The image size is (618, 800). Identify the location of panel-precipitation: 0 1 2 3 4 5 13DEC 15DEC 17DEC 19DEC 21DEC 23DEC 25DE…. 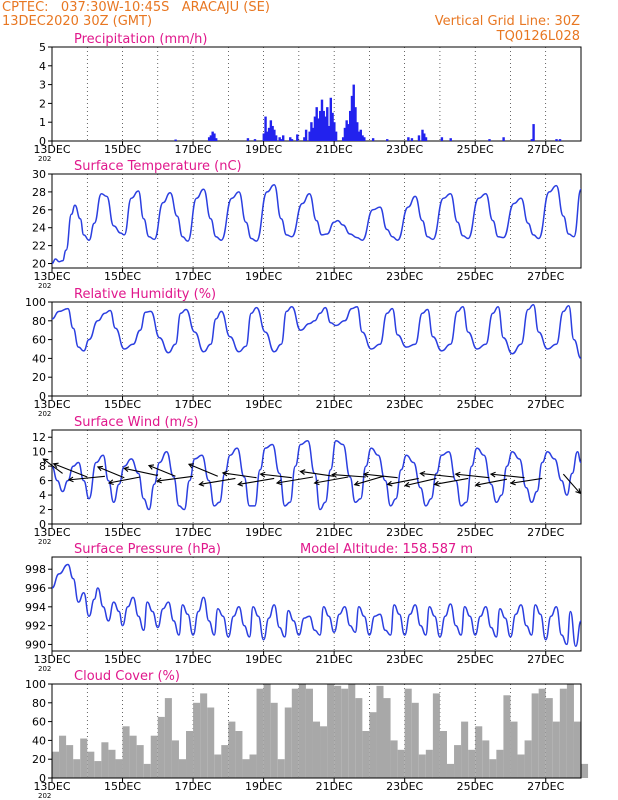
(307, 97).